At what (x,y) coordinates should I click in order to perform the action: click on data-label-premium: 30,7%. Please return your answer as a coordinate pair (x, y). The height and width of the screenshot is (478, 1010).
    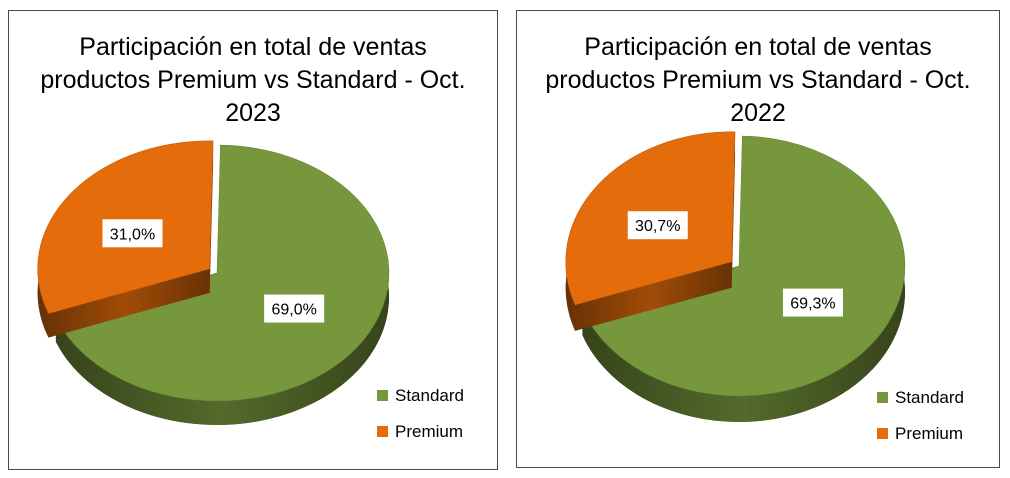
    Looking at the image, I should click on (657, 225).